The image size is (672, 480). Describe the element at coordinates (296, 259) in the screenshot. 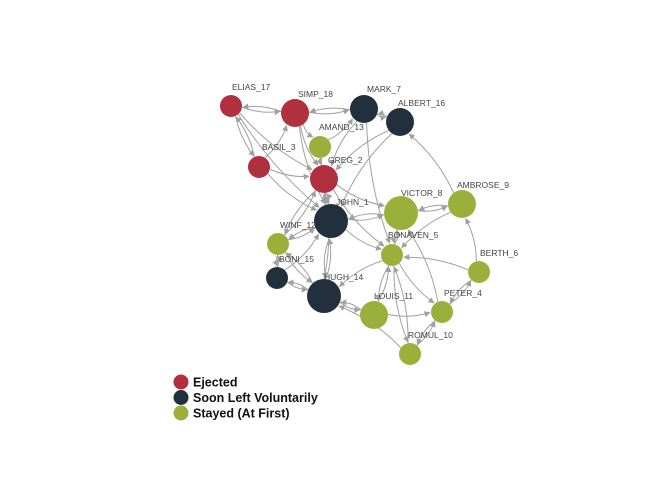

I see `node-label-boni_15: BONI_15` at that location.